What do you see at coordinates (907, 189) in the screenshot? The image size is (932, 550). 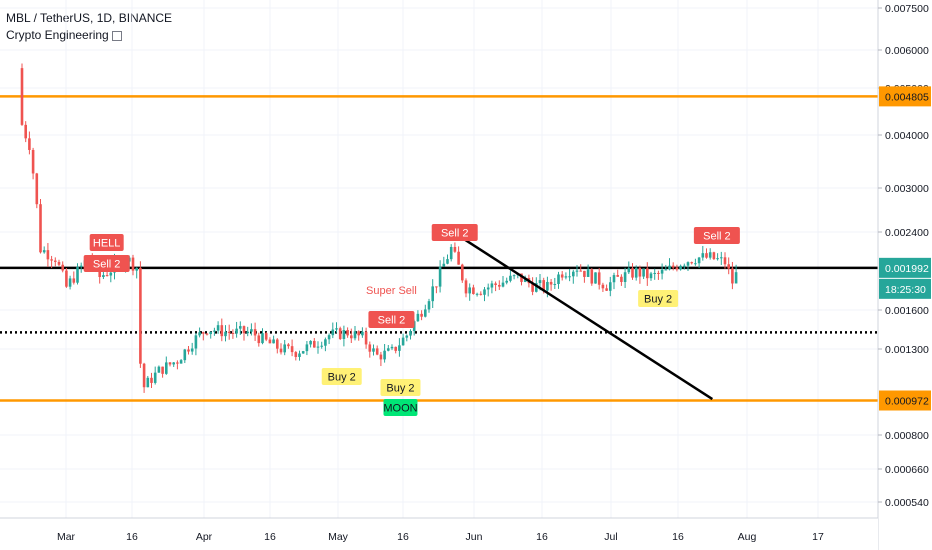 I see `y-tick-label: 0.003000` at bounding box center [907, 189].